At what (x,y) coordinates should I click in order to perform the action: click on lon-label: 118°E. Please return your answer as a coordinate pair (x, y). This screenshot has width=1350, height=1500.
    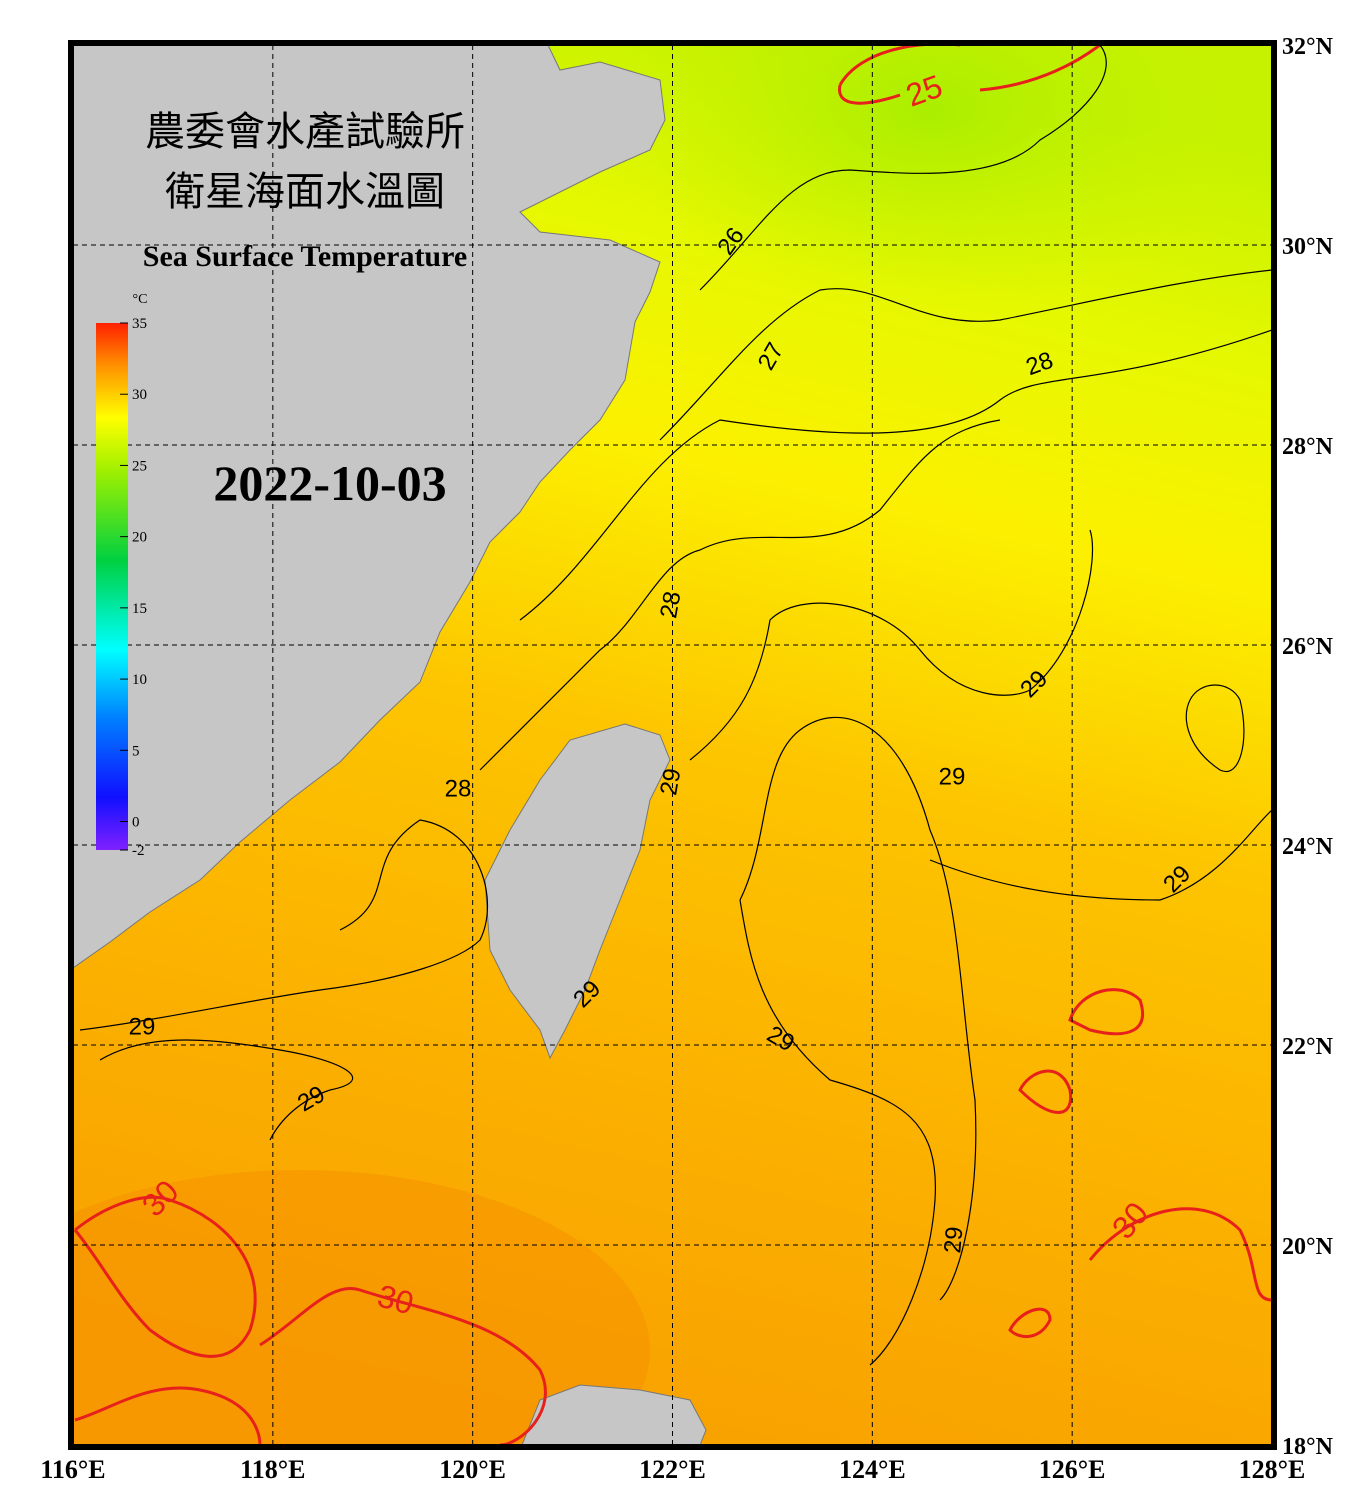
    Looking at the image, I should click on (272, 1469).